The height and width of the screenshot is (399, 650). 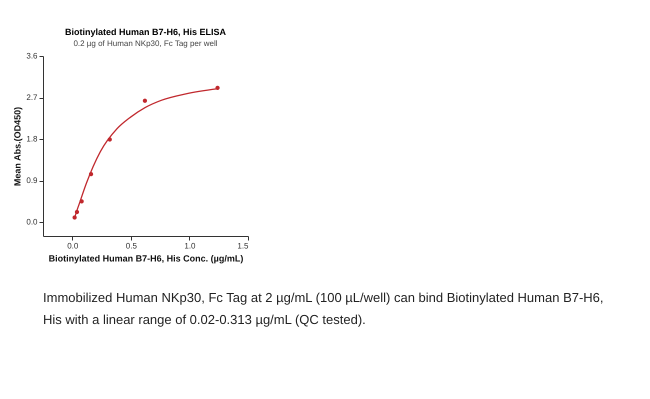 I want to click on y-tick-label: 2.7, so click(x=32, y=97).